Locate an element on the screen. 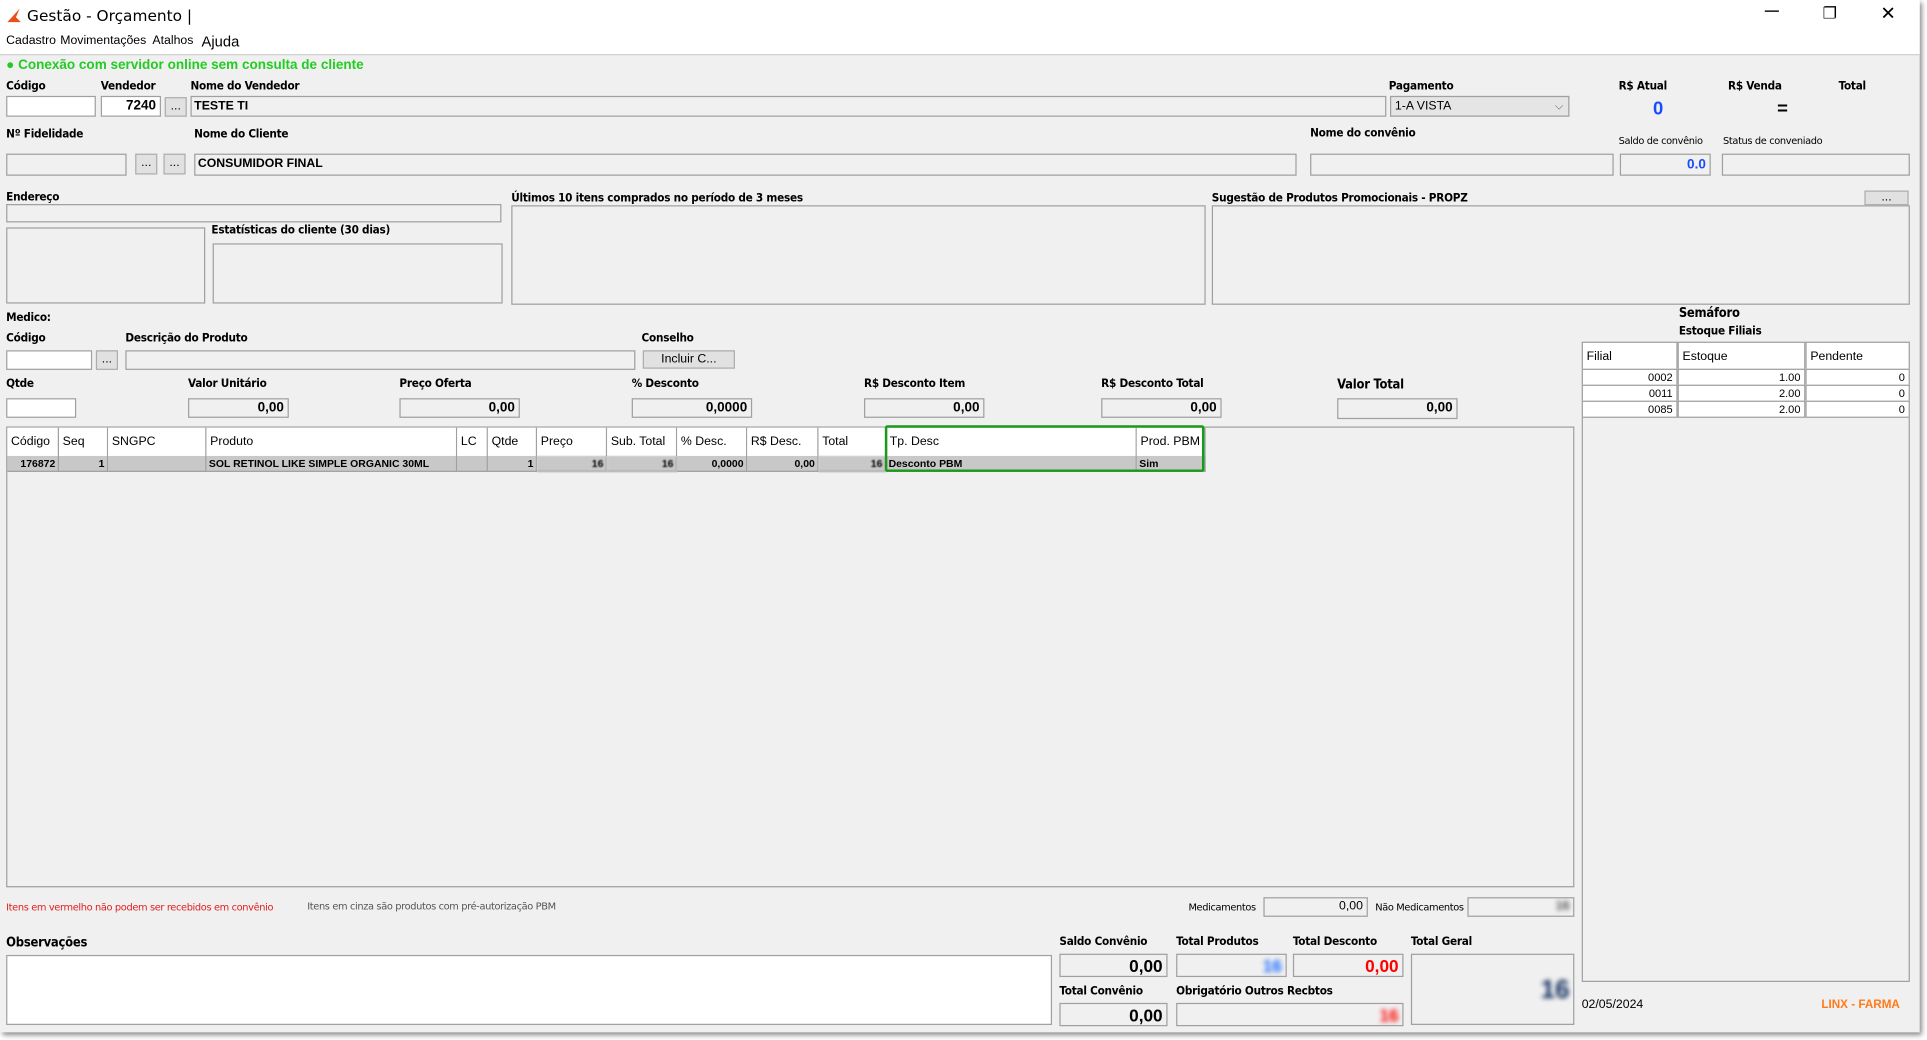  medicamentos-label: Medicamentos is located at coordinates (1222, 908).